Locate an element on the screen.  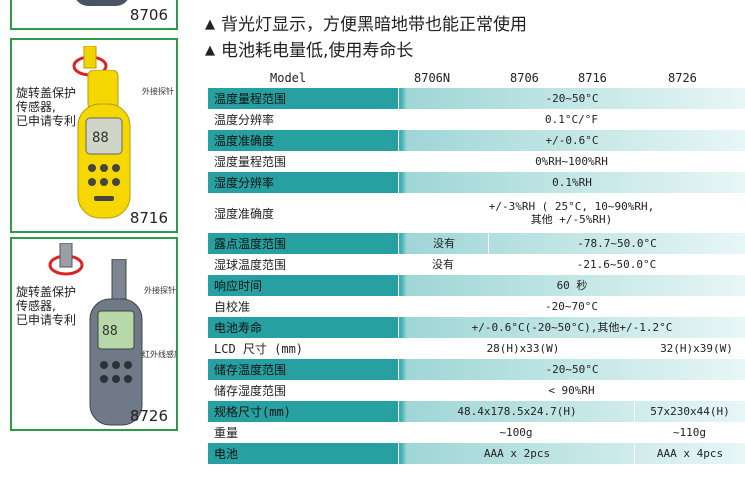
row-label: 湿度分辨率 is located at coordinates (303, 182).